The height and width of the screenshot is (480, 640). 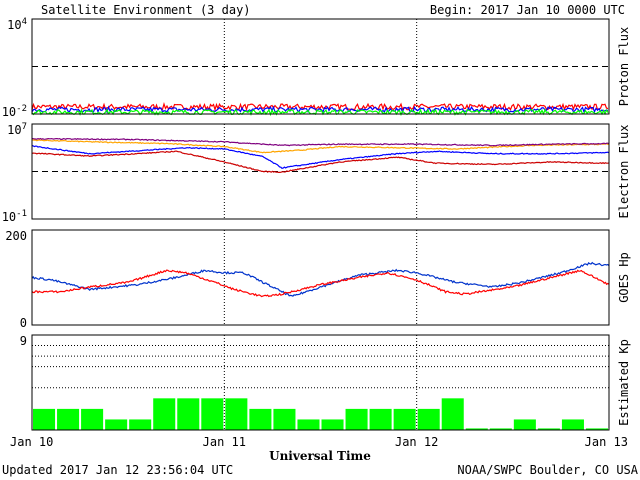 What do you see at coordinates (23, 341) in the screenshot?
I see `y-tick-top: 9` at bounding box center [23, 341].